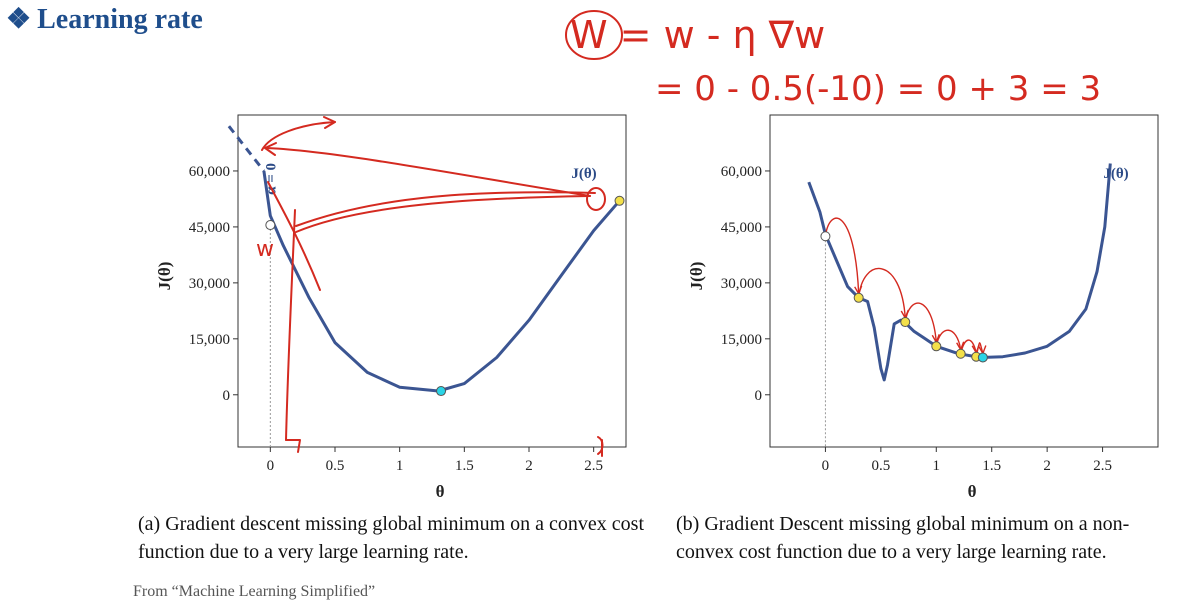 The image size is (1182, 604). Describe the element at coordinates (271, 179) in the screenshot. I see `alpha-label: α = 0` at that location.